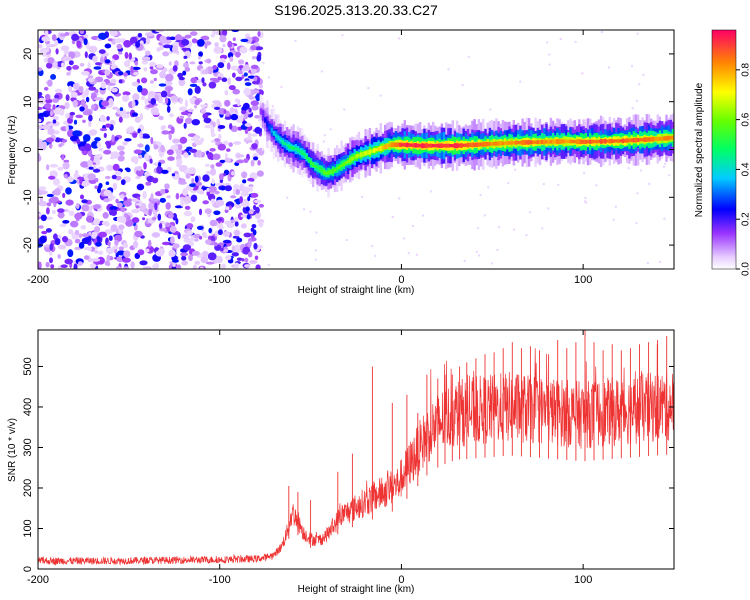 The height and width of the screenshot is (600, 750). I want to click on colorbar-tick-label: 0.8, so click(745, 69).